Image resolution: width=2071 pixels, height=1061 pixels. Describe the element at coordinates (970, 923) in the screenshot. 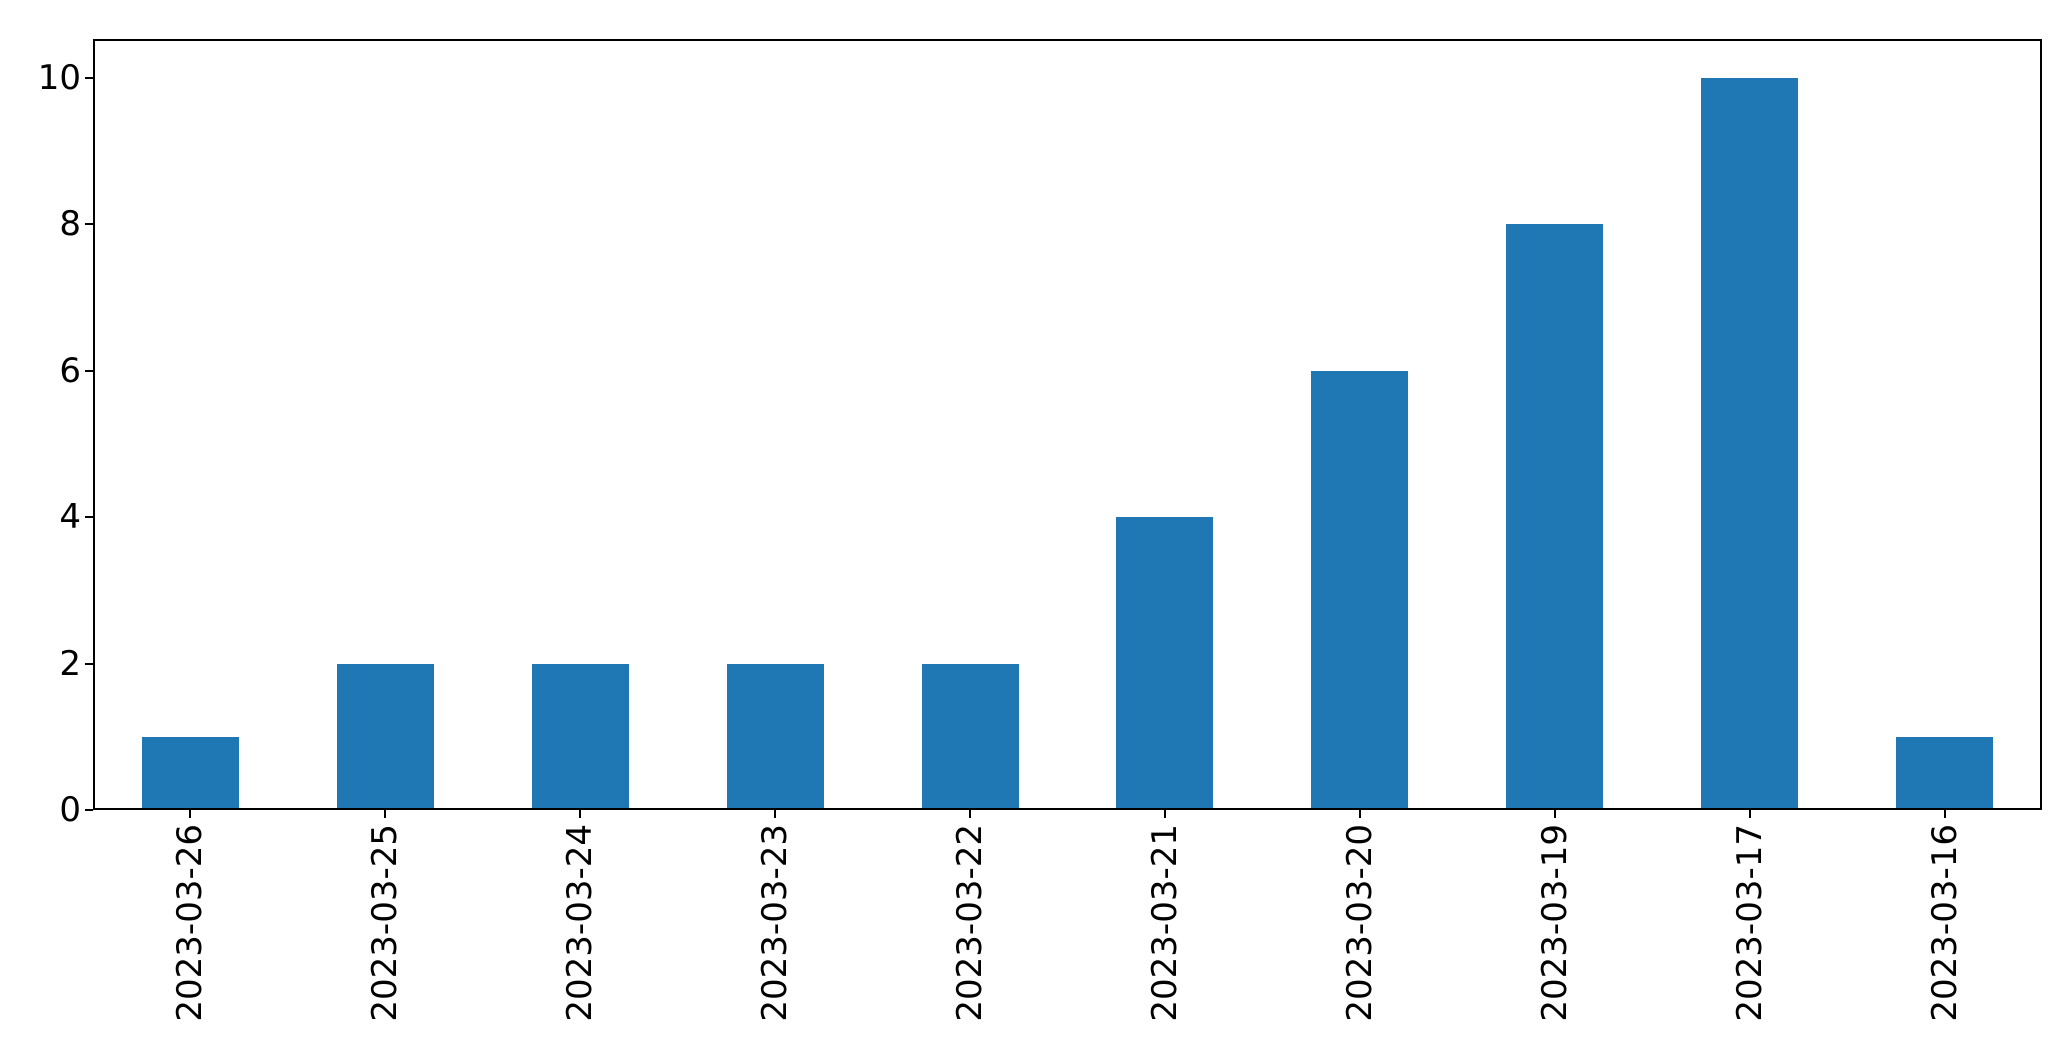

I see `x-tick-label: 2023-03-22` at that location.